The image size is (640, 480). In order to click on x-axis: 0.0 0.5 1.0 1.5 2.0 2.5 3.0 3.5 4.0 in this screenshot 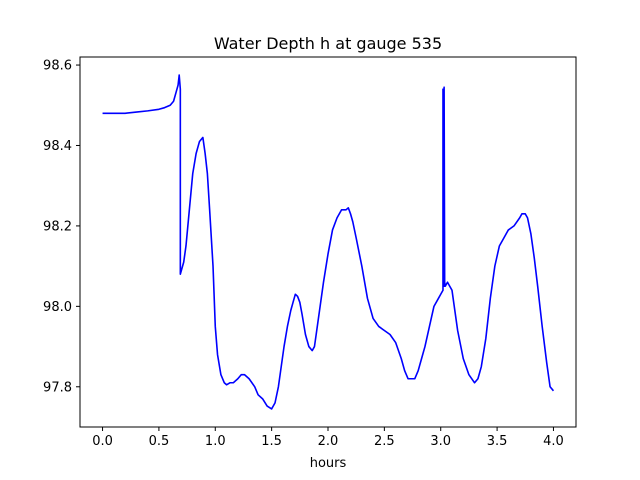, I will do `click(328, 438)`.